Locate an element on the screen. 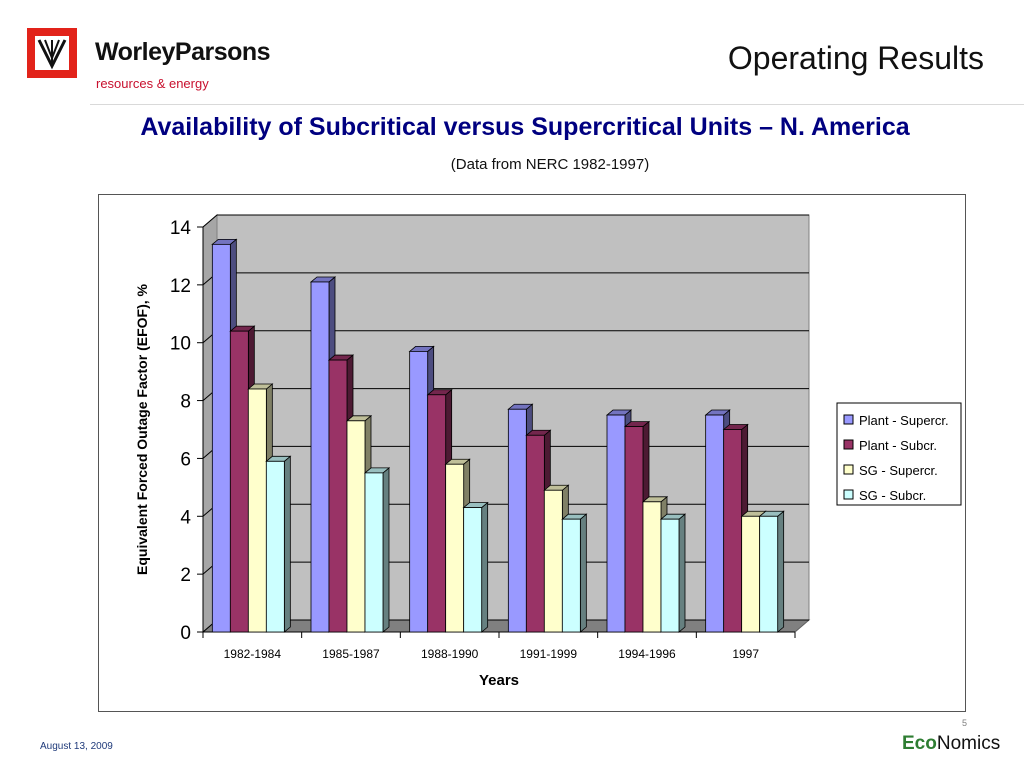 The image size is (1024, 768). y-tick-label: 10 is located at coordinates (180, 344).